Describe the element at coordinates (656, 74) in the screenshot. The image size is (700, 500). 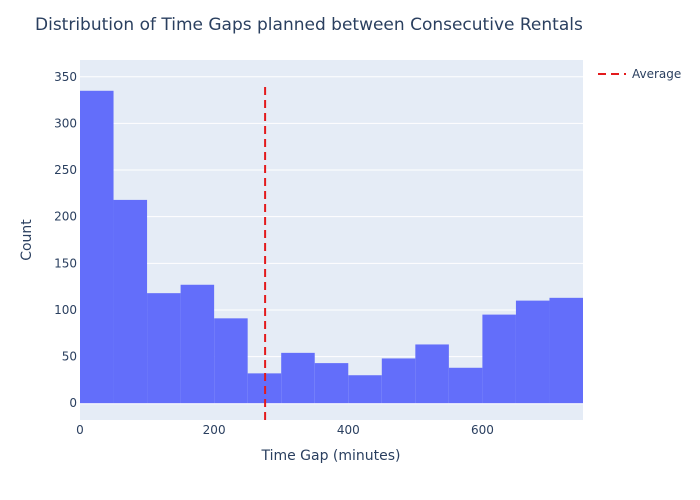
I see `legend-average-label: Average` at that location.